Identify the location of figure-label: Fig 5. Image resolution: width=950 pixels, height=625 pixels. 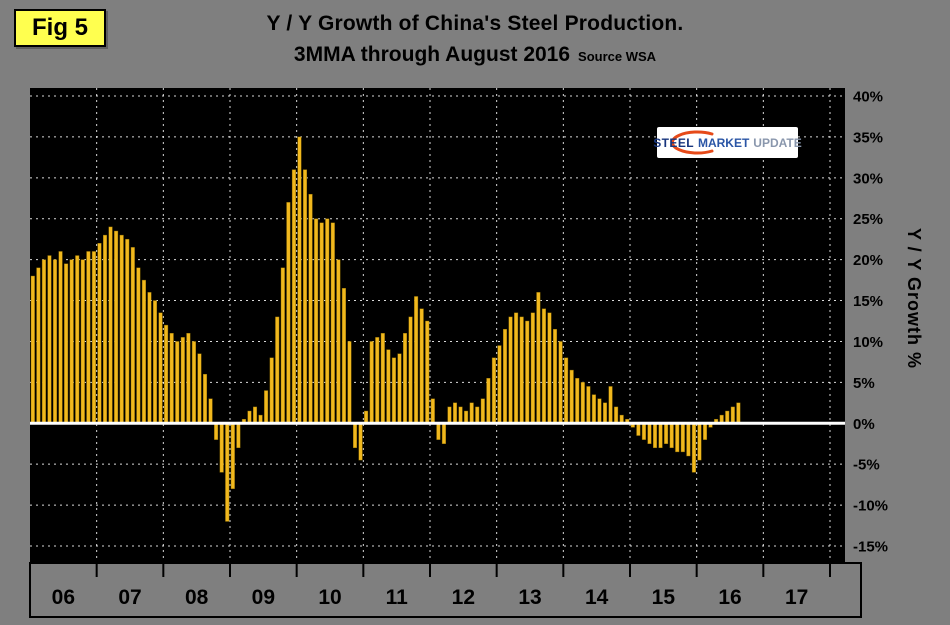
(60, 28).